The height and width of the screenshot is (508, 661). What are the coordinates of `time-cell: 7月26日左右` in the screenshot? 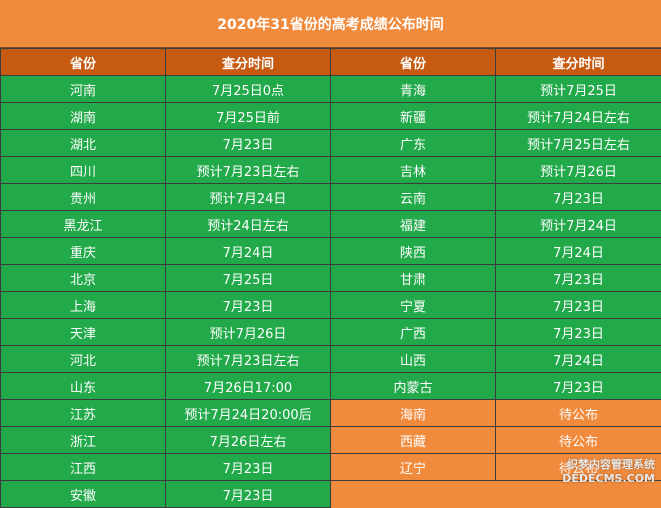 It's located at (248, 440).